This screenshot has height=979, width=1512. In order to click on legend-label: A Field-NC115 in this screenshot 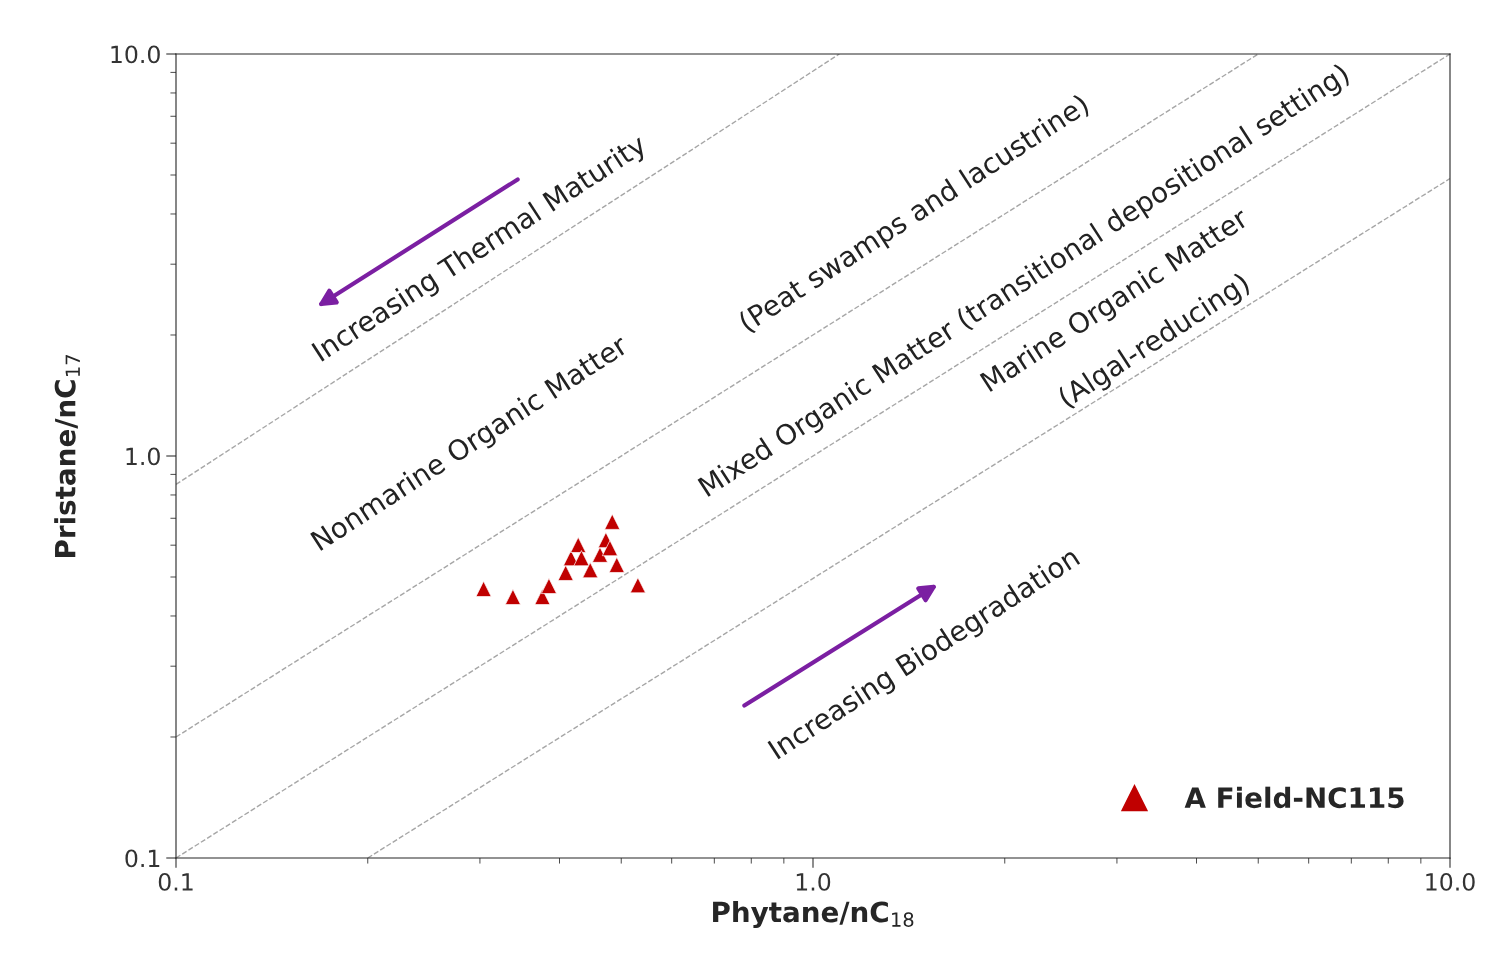, I will do `click(1294, 797)`.